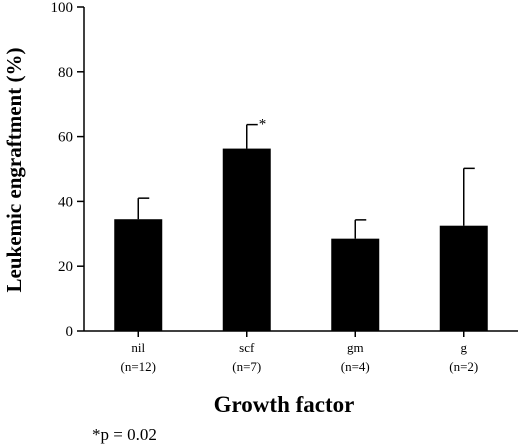  Describe the element at coordinates (247, 347) in the screenshot. I see `x-tick-label: scf` at that location.